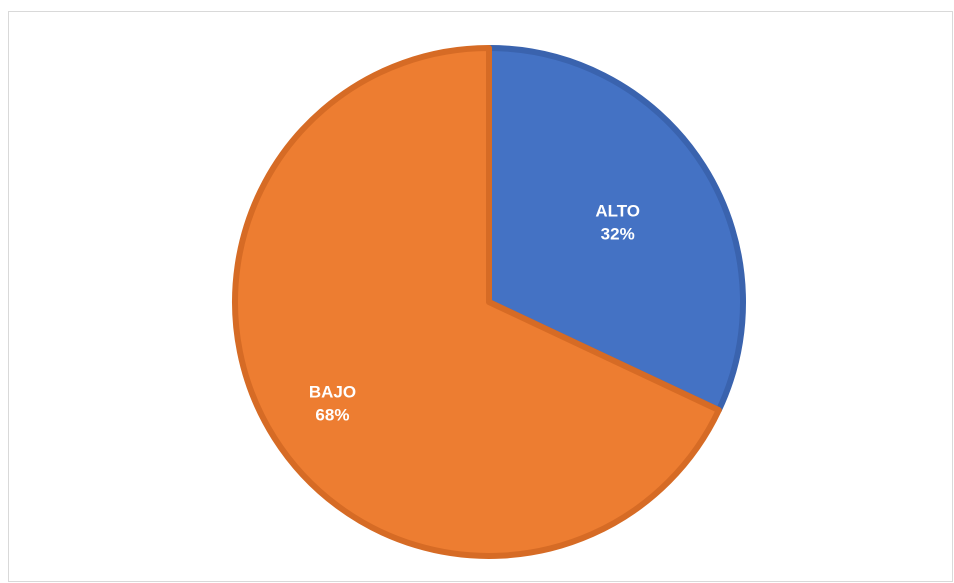 The image size is (954, 583). What do you see at coordinates (617, 210) in the screenshot?
I see `slice-category-label: ALTO` at bounding box center [617, 210].